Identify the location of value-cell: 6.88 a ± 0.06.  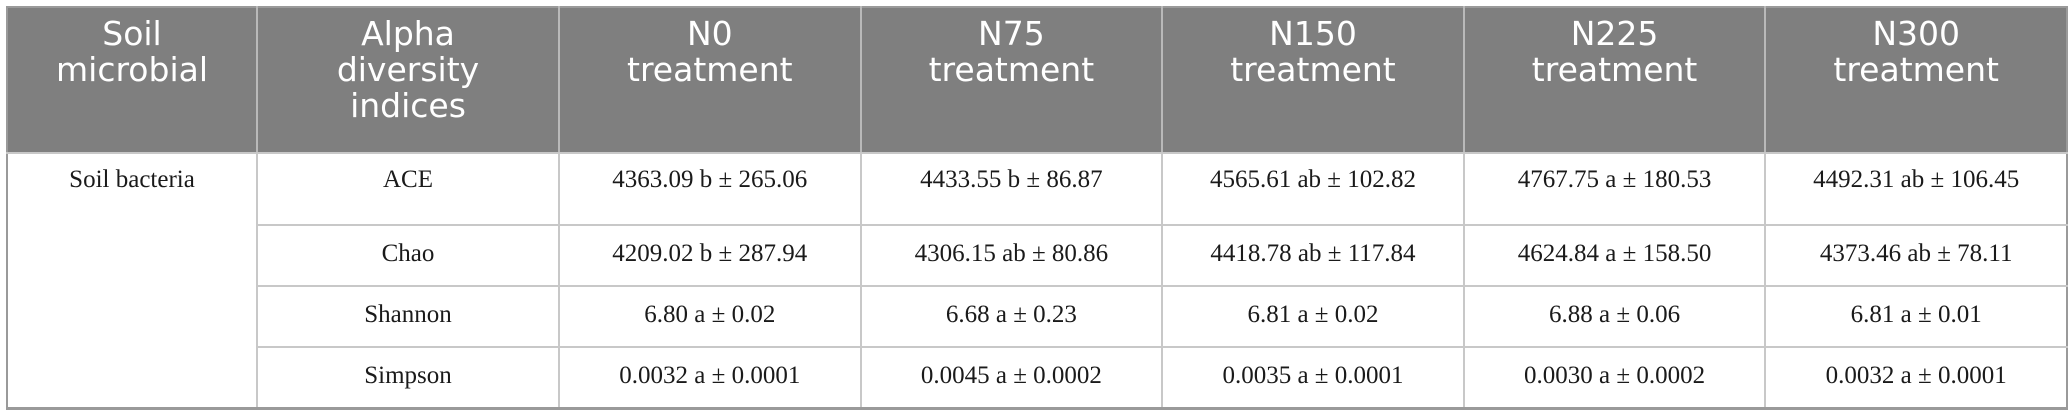
(1614, 317).